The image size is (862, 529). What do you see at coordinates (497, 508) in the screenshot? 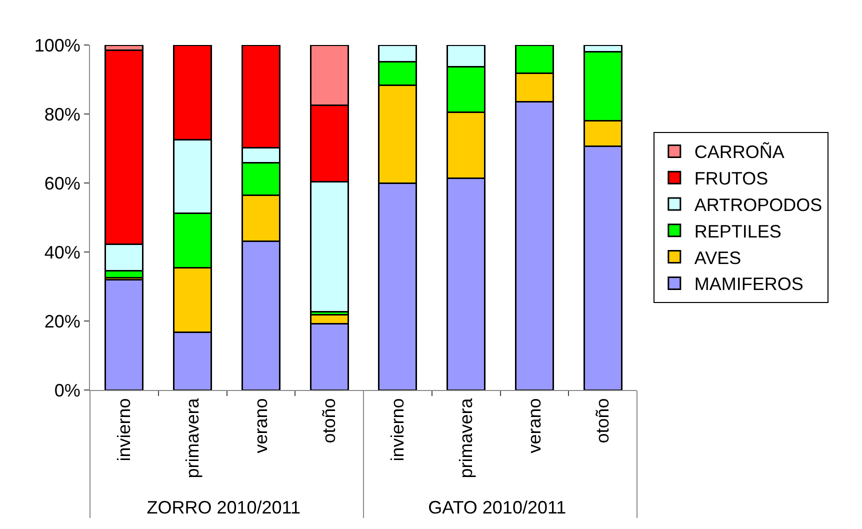
I see `text: GATO 2010/2011` at bounding box center [497, 508].